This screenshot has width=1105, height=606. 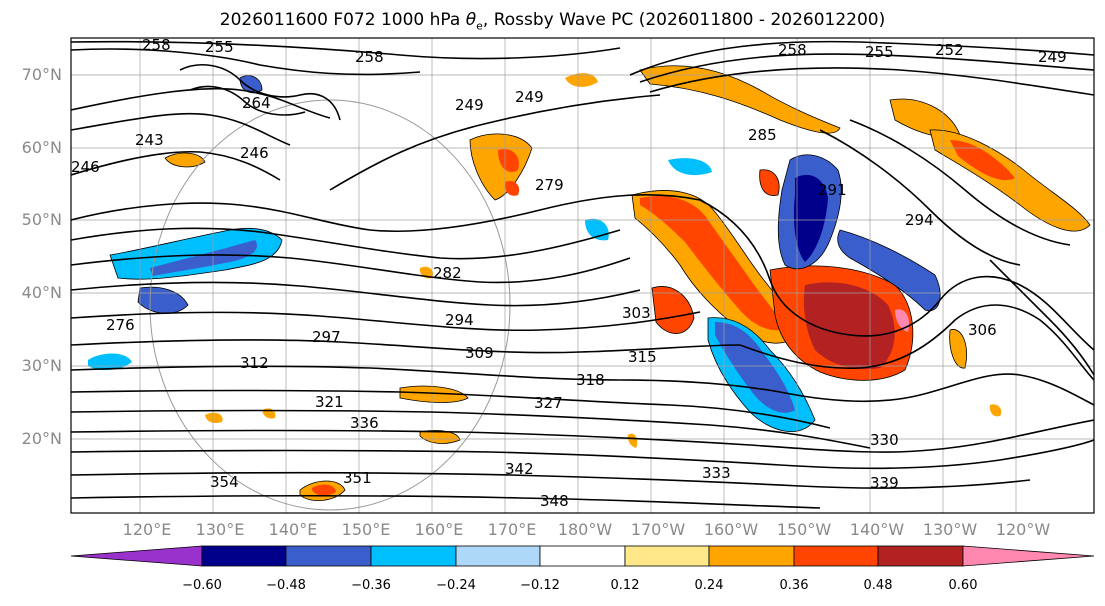 I want to click on lat-label: 50°N, so click(x=41, y=219).